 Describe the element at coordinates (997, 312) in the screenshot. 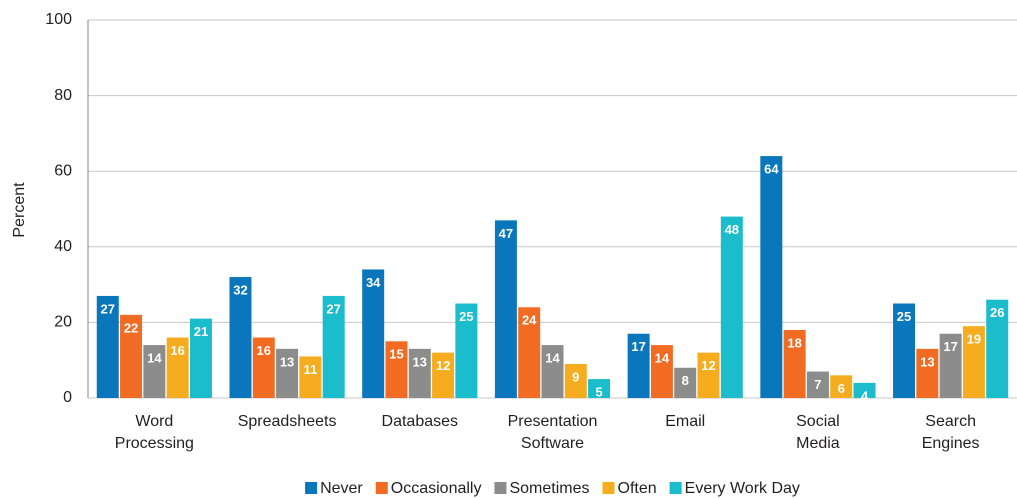

I see `value-label: 26` at that location.